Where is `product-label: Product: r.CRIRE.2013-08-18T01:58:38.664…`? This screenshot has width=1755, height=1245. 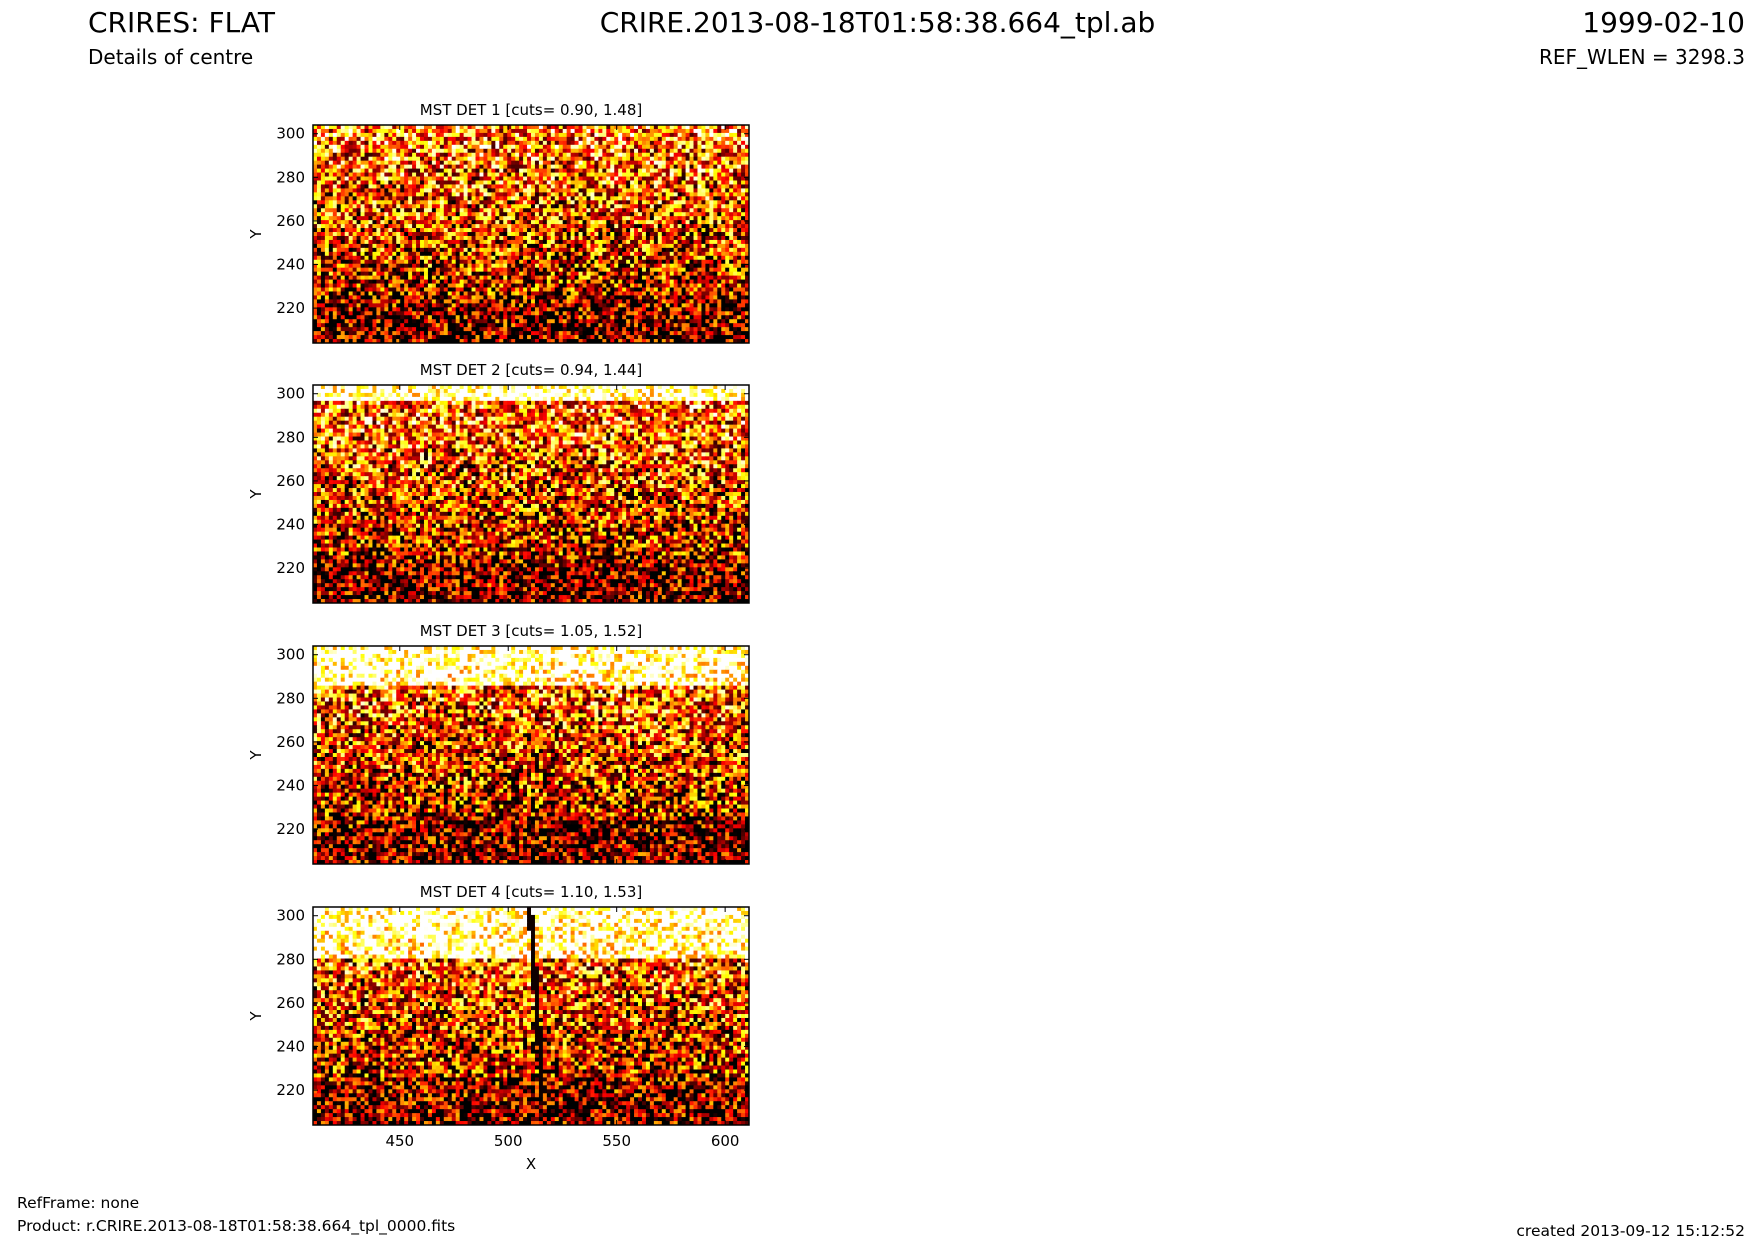 product-label: Product: r.CRIRE.2013-08-18T01:58:38.664… is located at coordinates (236, 1226).